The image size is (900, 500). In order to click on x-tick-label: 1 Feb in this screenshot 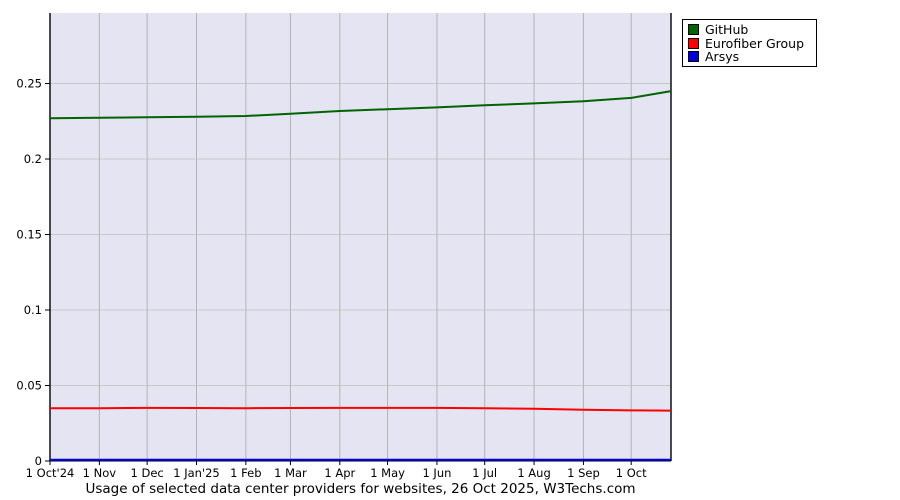, I will do `click(245, 473)`.